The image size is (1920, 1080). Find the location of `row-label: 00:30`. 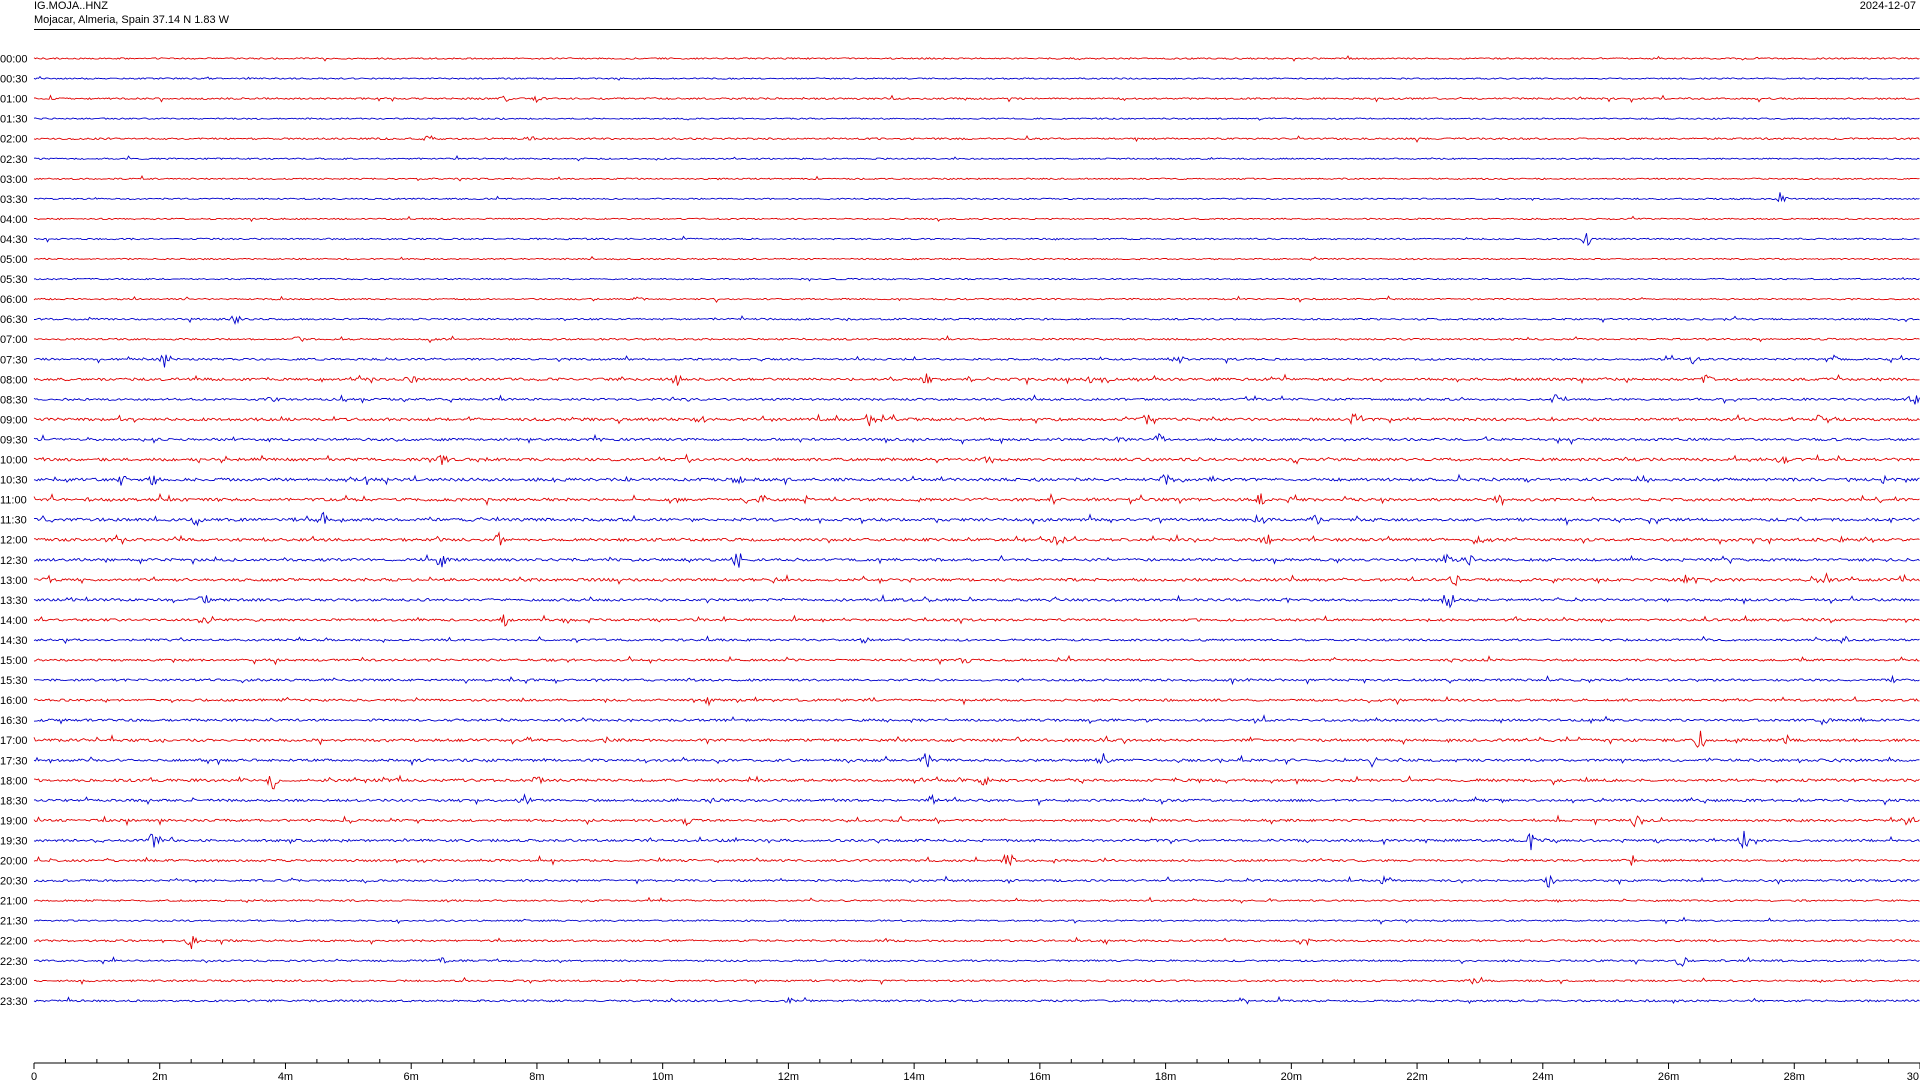

row-label: 00:30 is located at coordinates (14, 80).